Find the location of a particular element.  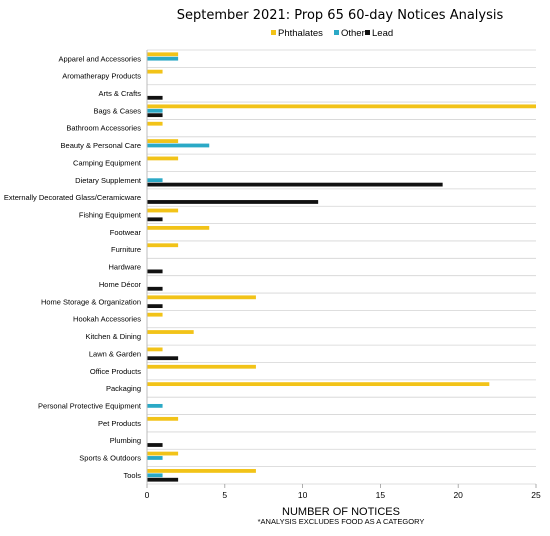

category-label-home-d-cor: Home Décor is located at coordinates (120, 284).